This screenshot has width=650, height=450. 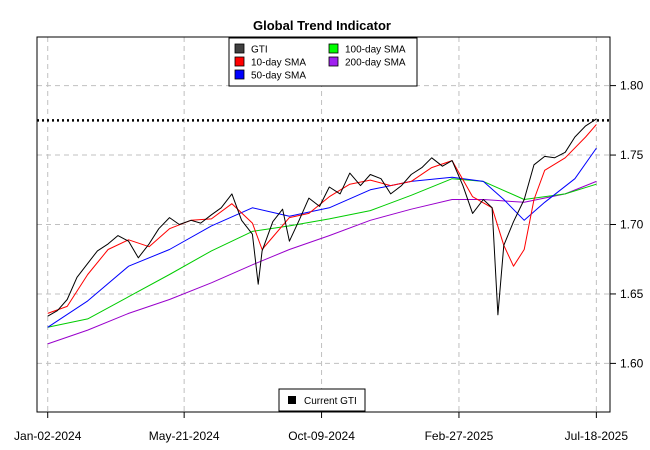 I want to click on y-tick-label: 1.70, so click(x=632, y=225).